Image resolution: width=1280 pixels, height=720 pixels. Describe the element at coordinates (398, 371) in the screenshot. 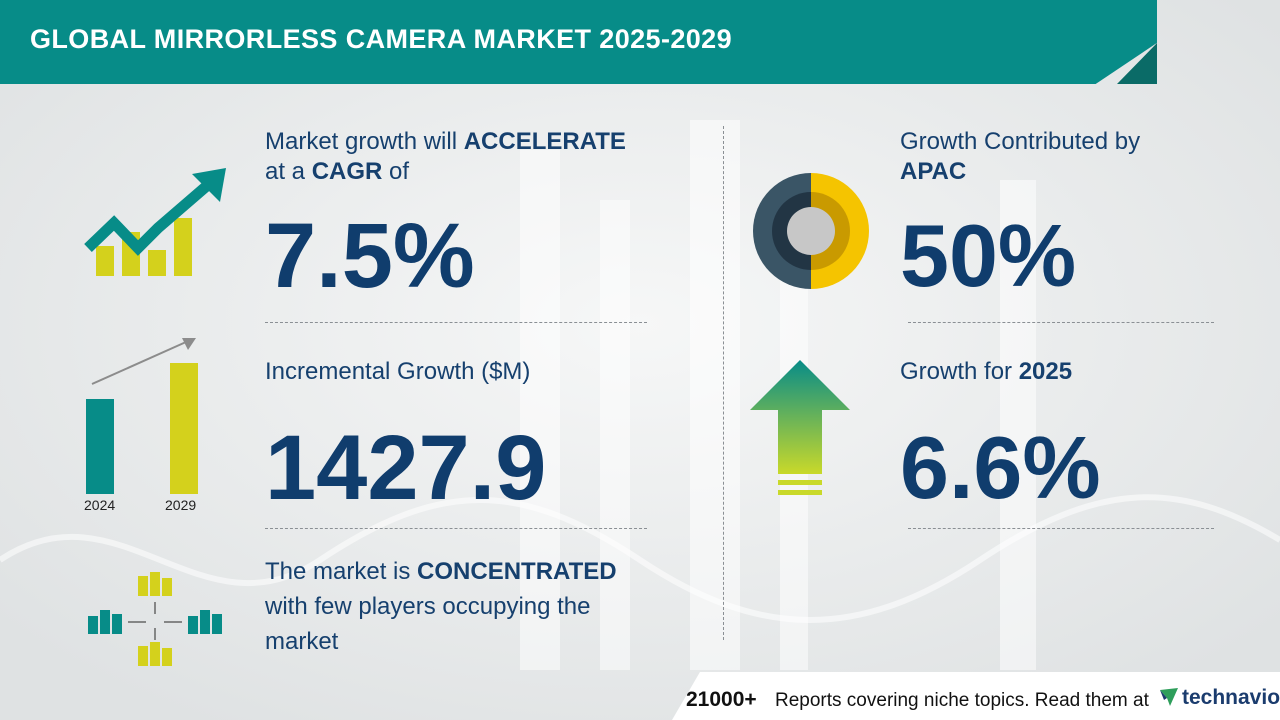

I see `incremental-label: Incremental Growth ($M)` at that location.